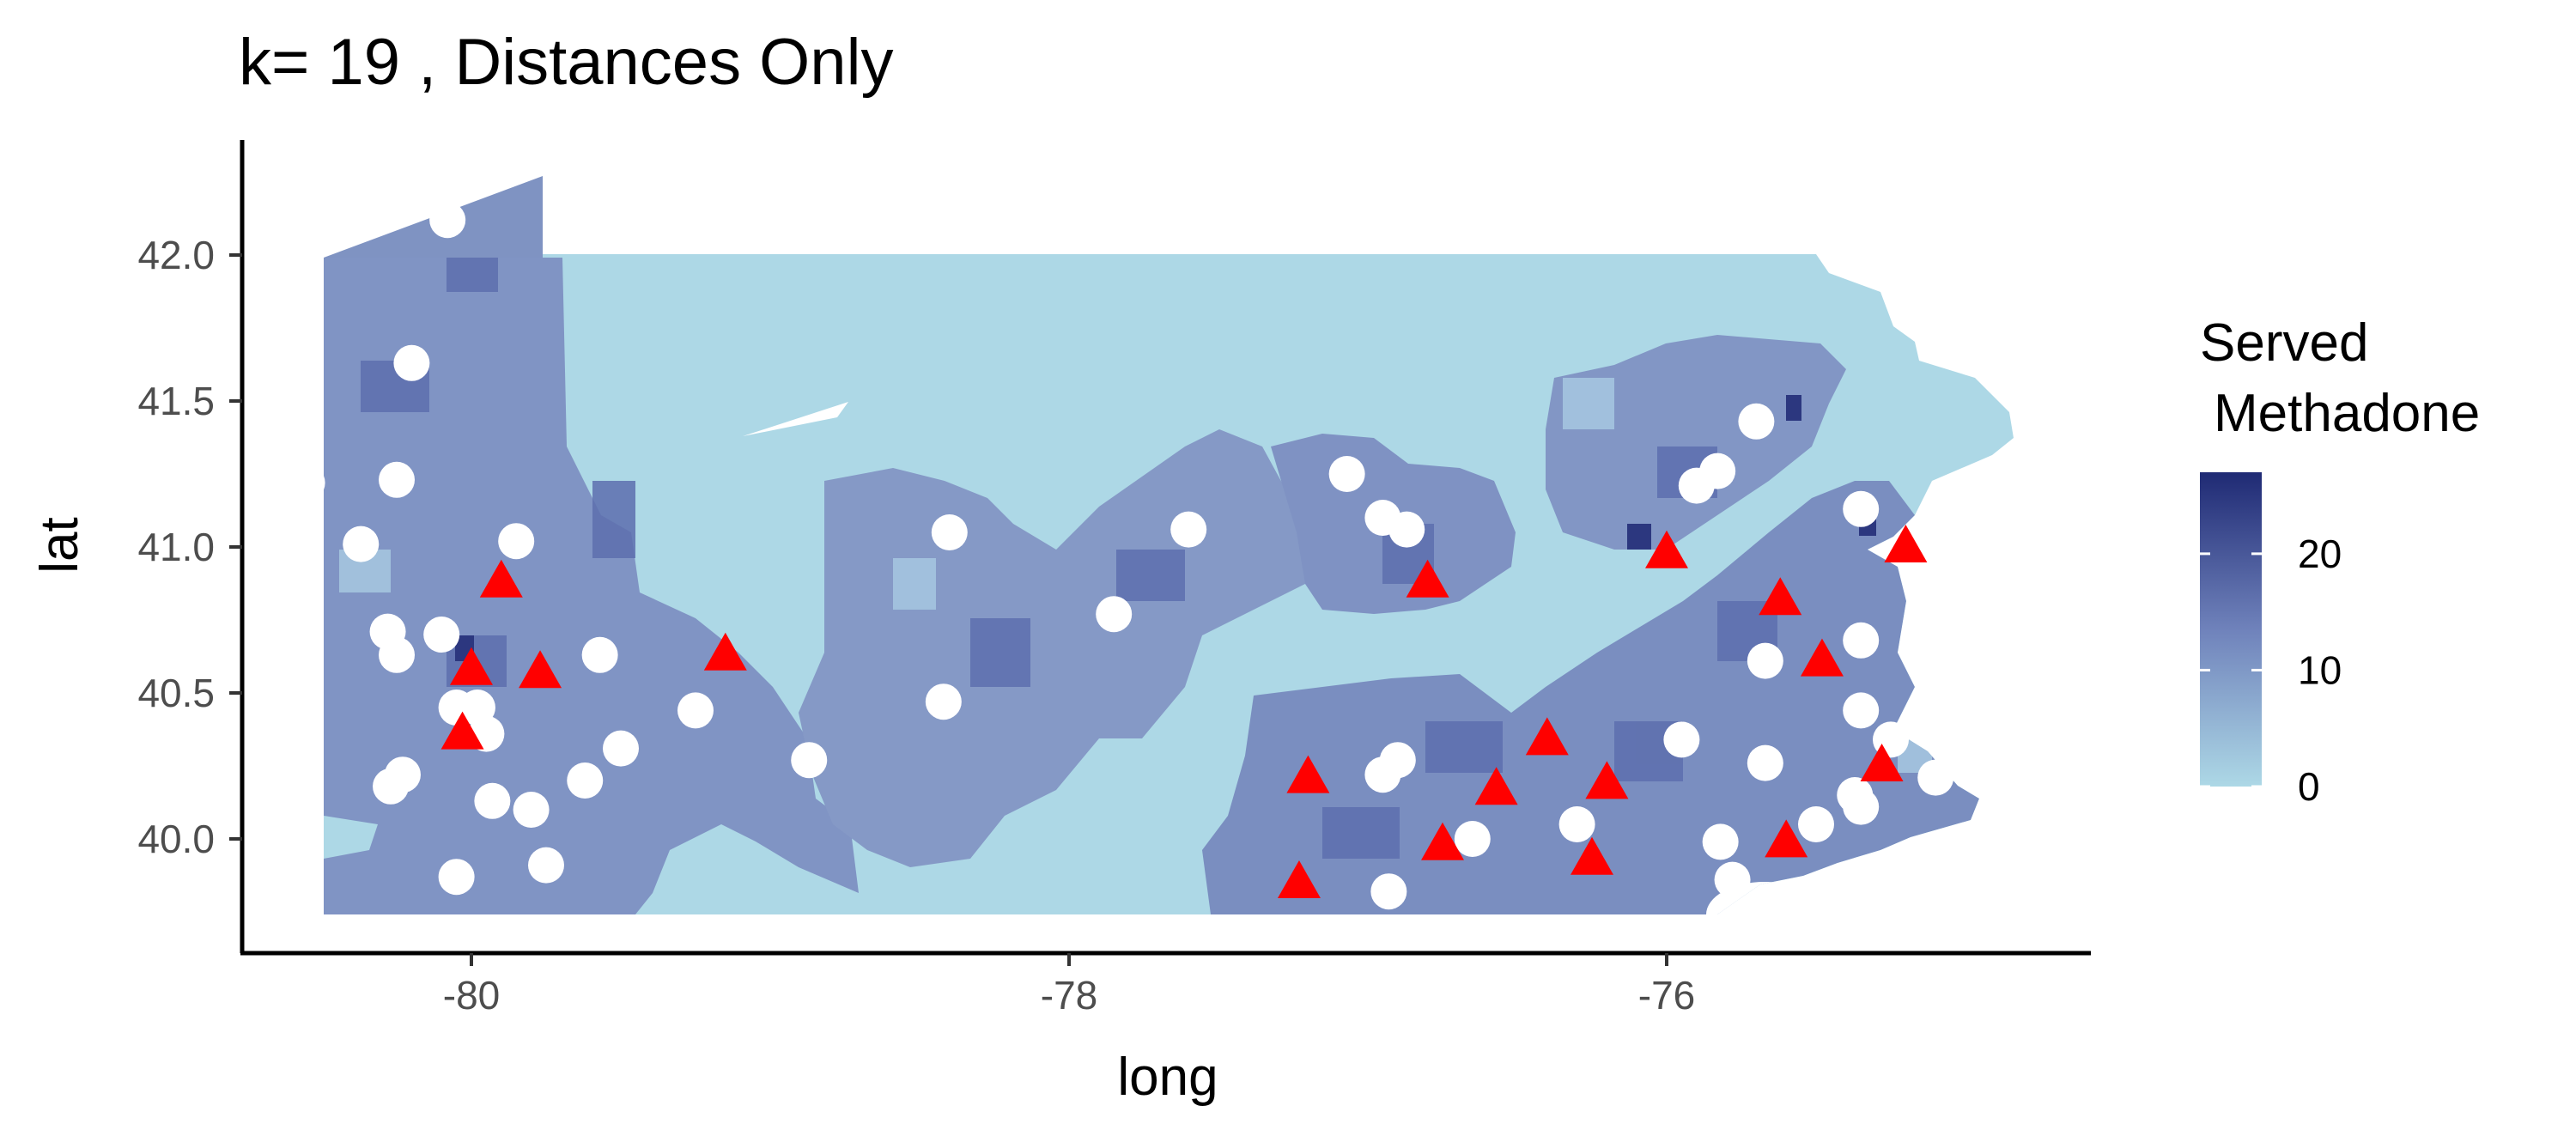 Image resolution: width=2576 pixels, height=1130 pixels. I want to click on x-tick-label: -78, so click(1069, 995).